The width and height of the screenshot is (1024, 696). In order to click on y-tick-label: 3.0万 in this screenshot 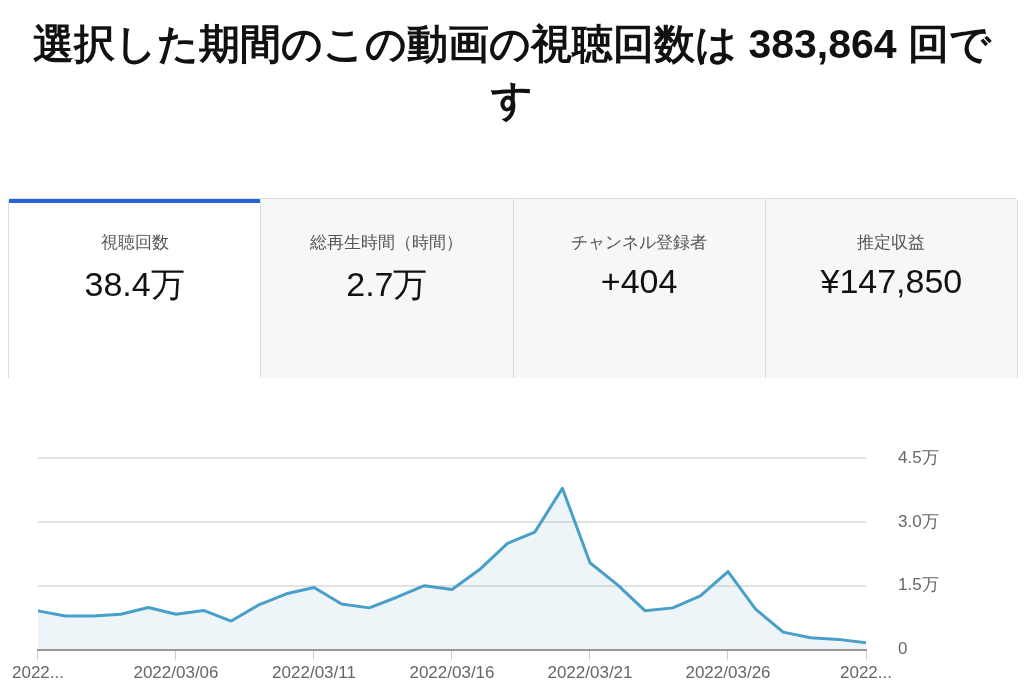, I will do `click(918, 521)`.